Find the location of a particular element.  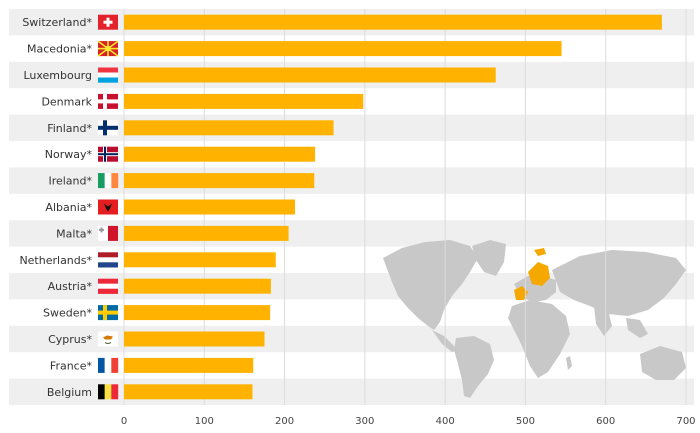

x-tick-label: 200 is located at coordinates (284, 421).